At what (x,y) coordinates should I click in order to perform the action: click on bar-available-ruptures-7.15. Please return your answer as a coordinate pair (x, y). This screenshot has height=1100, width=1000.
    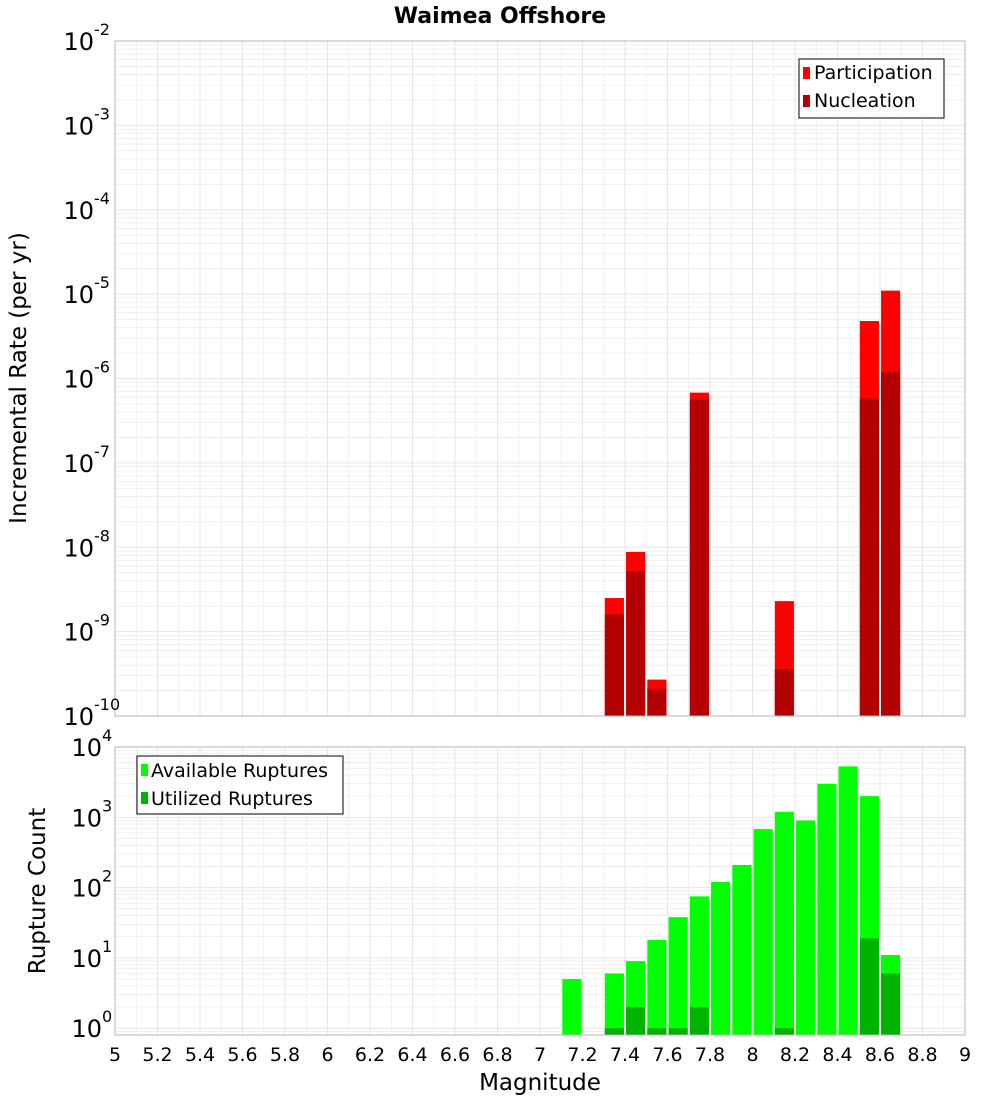
    Looking at the image, I should click on (572, 1007).